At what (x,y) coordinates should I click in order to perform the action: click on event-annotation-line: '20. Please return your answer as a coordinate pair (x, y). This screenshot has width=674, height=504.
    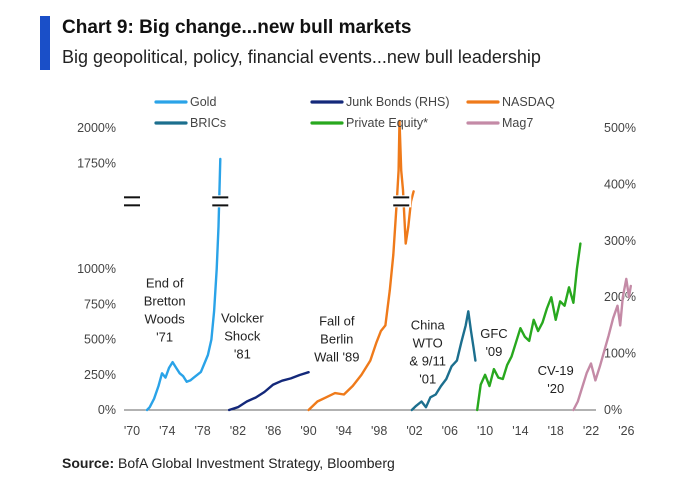
    Looking at the image, I should click on (555, 388).